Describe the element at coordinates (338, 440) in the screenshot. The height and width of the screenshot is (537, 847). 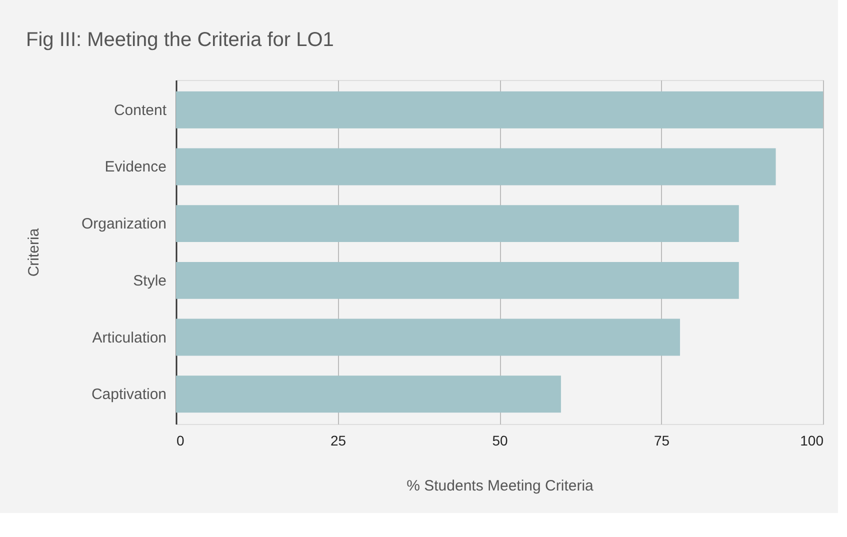
I see `x-tick-label: 25` at that location.